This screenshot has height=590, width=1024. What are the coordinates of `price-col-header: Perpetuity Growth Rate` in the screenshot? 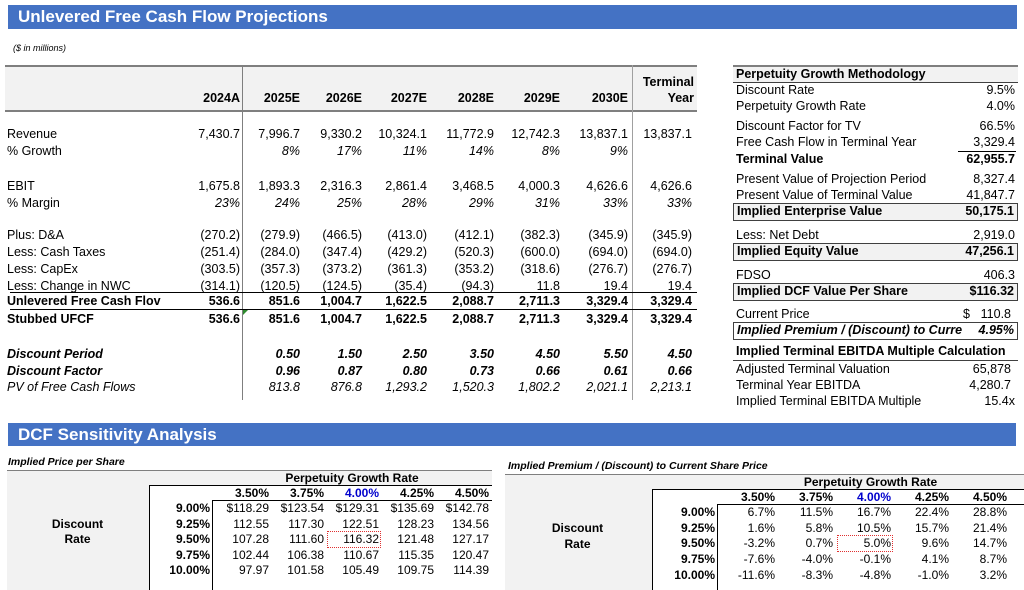 It's located at (352, 478).